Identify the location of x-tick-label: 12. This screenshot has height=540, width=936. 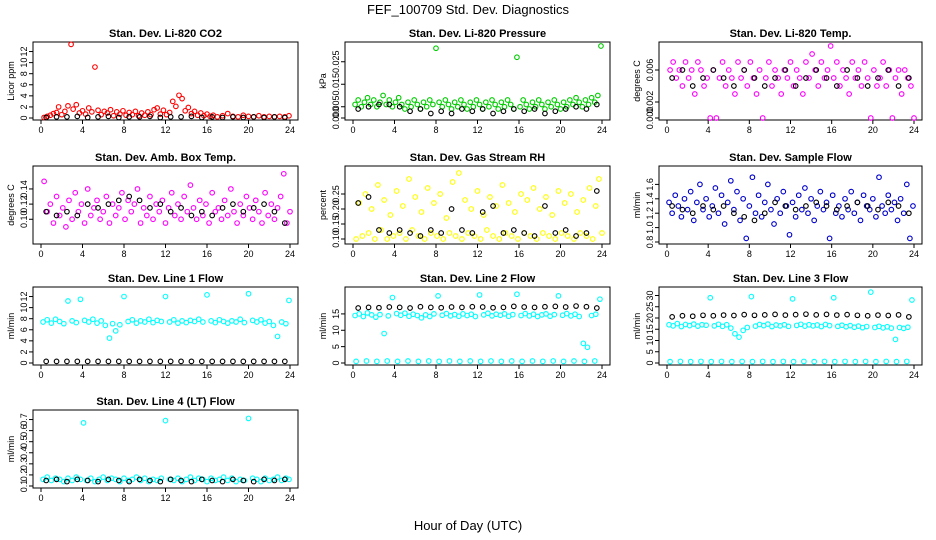
(165, 130).